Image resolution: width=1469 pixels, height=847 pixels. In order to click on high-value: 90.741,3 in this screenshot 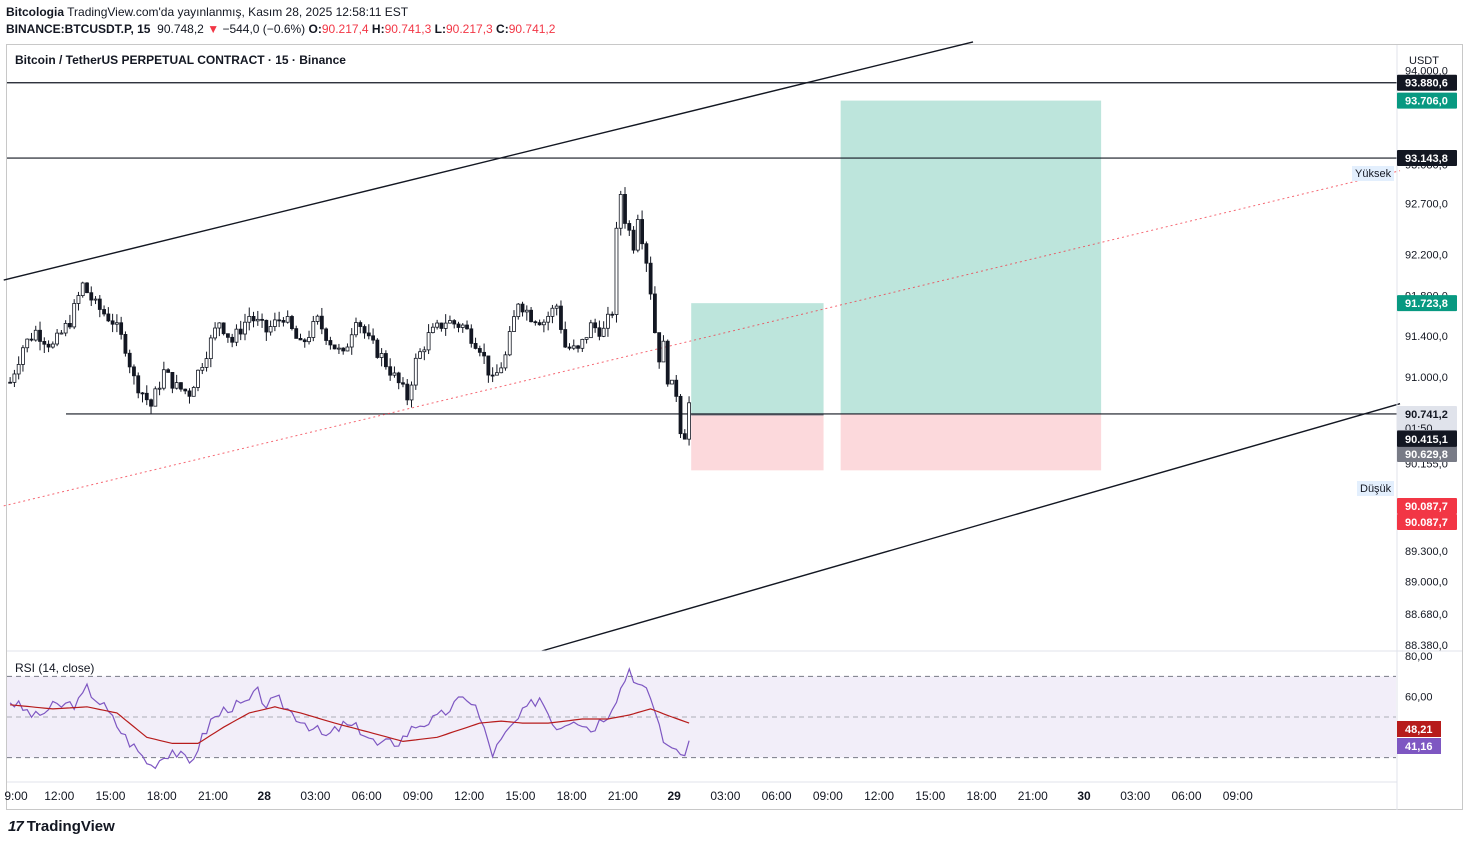, I will do `click(408, 29)`.